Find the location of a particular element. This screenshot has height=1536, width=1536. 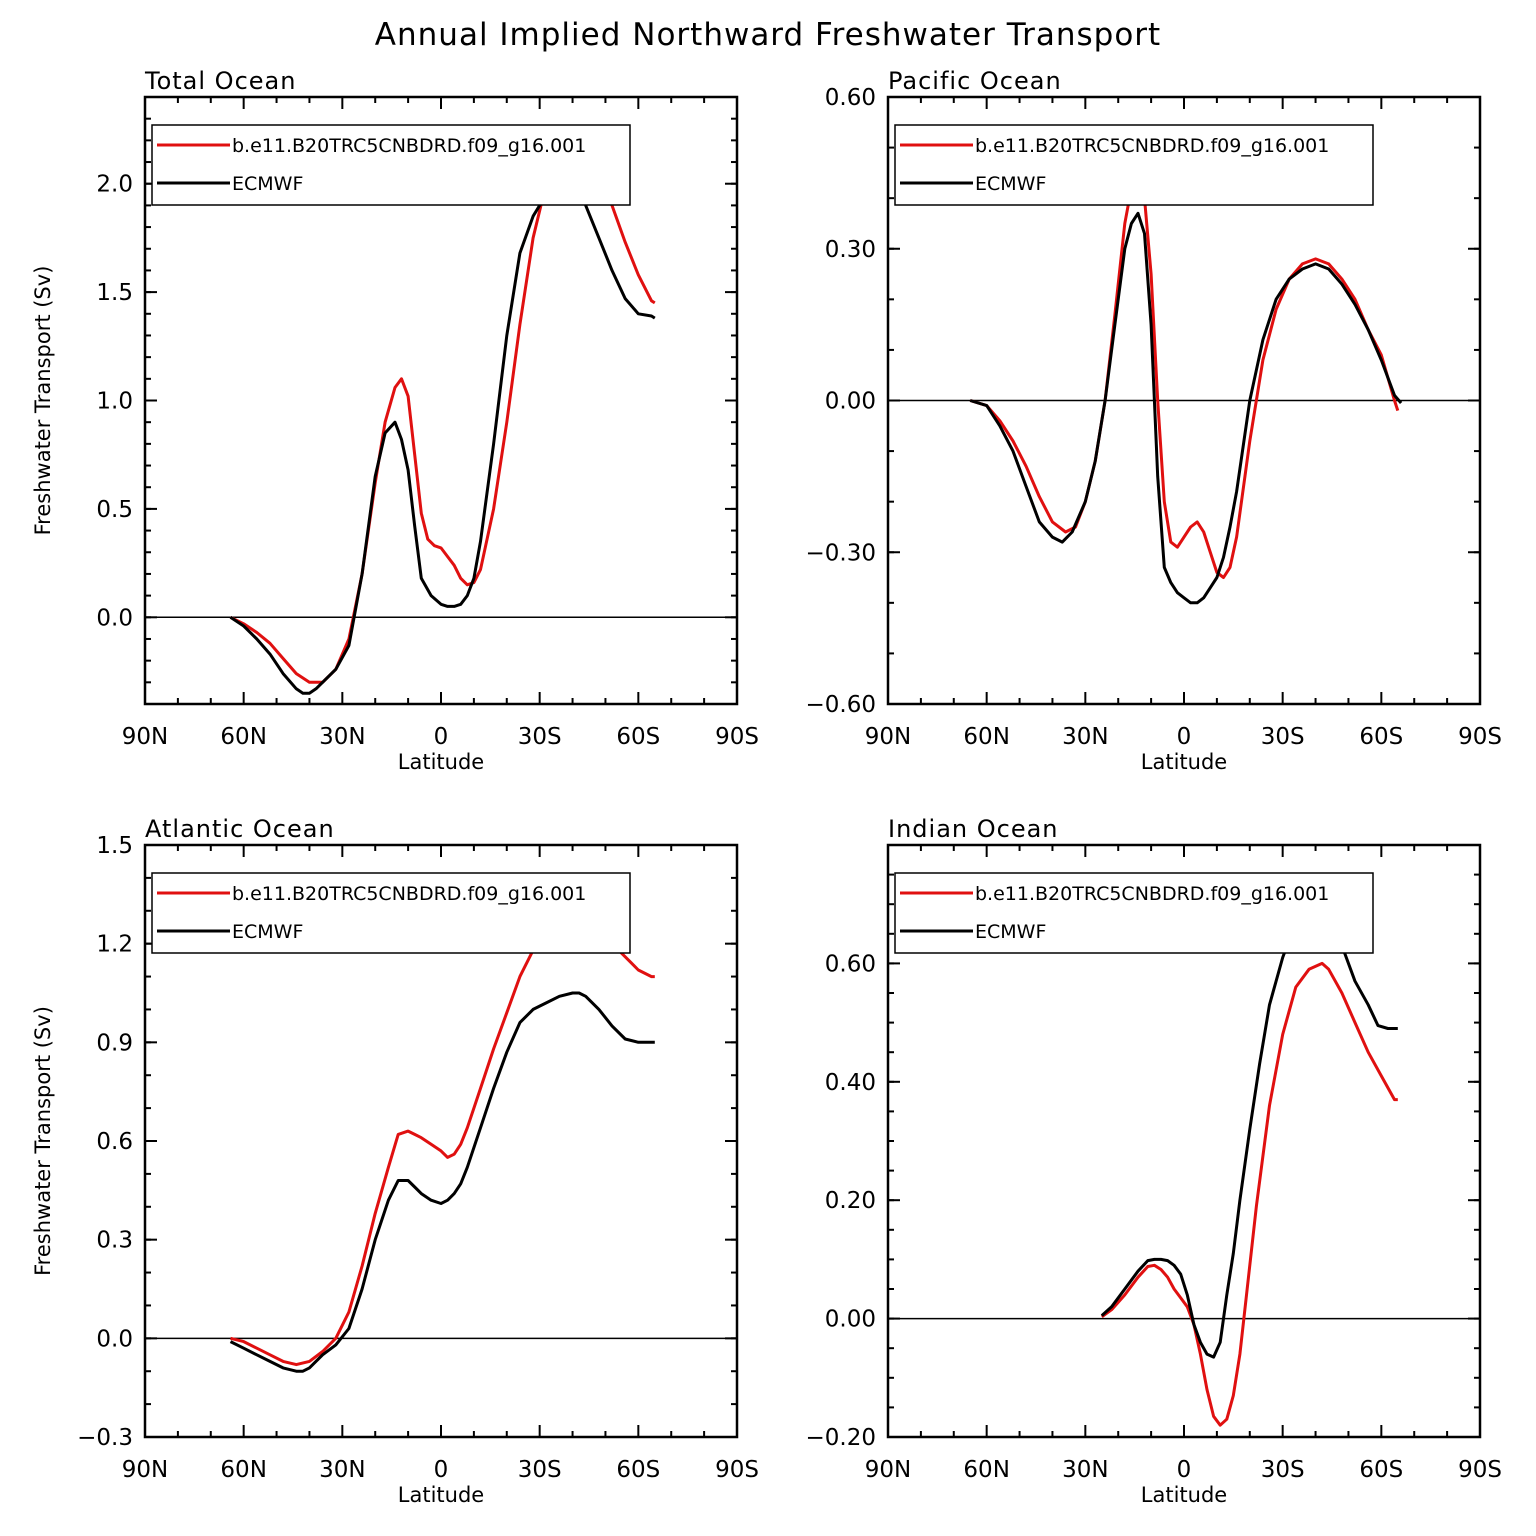

y-tick-label: 0.30 is located at coordinates (850, 250).